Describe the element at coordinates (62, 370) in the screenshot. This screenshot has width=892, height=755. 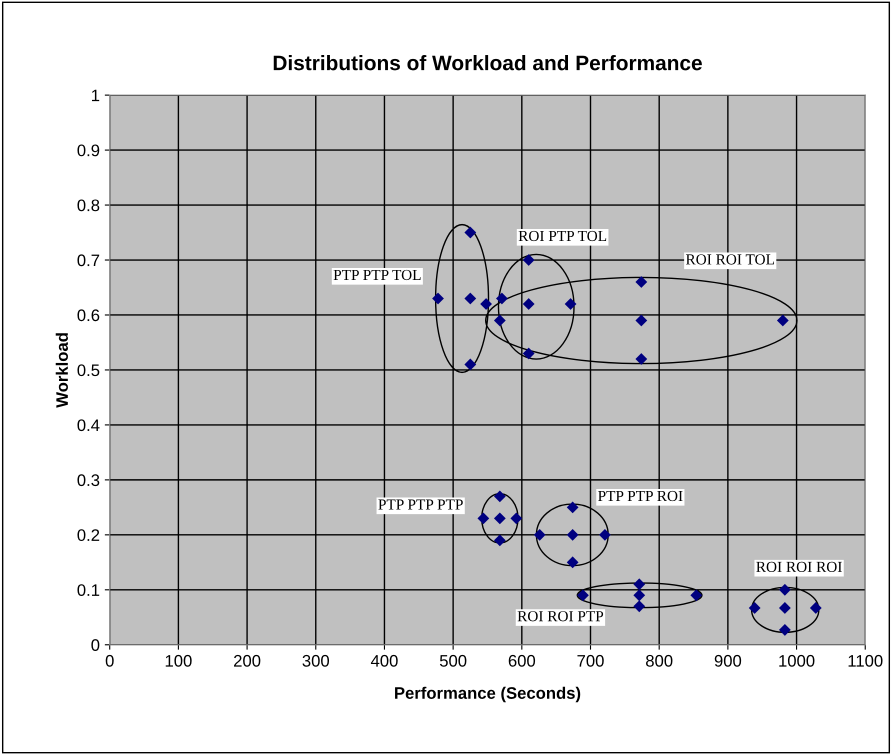
I see `y-axis-title: Workload` at that location.